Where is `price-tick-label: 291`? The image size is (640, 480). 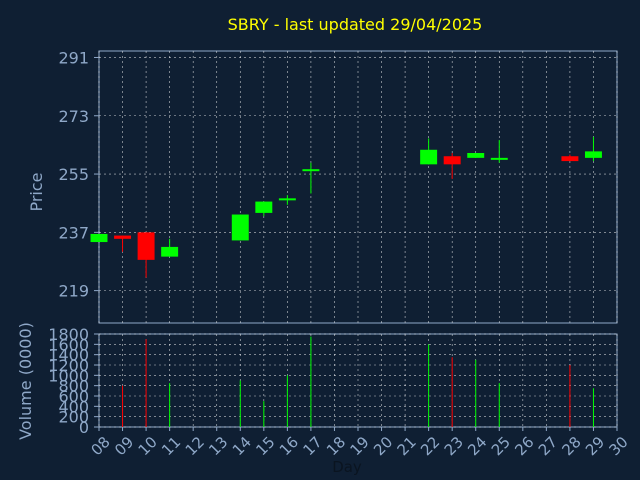 price-tick-label: 291 is located at coordinates (73, 57).